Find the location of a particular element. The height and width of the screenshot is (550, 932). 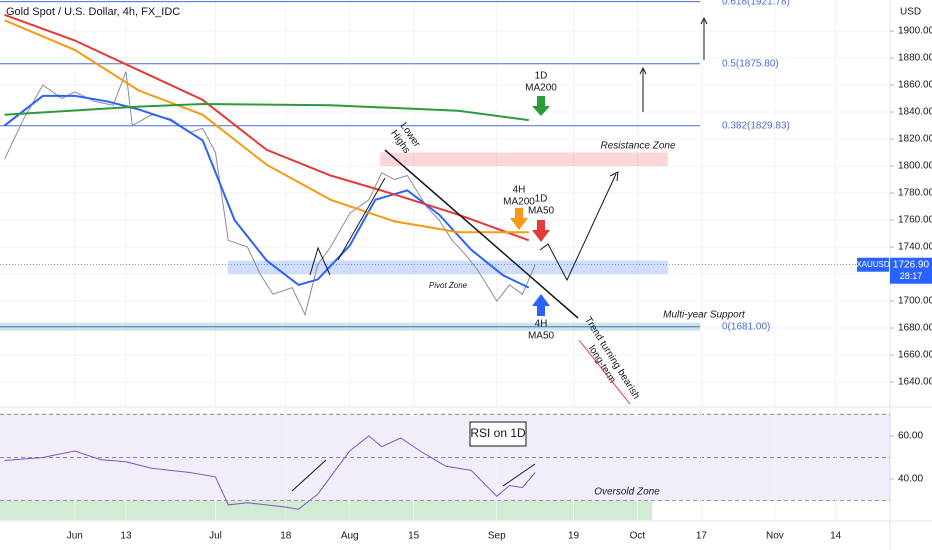

price-path is located at coordinates (320, 261).